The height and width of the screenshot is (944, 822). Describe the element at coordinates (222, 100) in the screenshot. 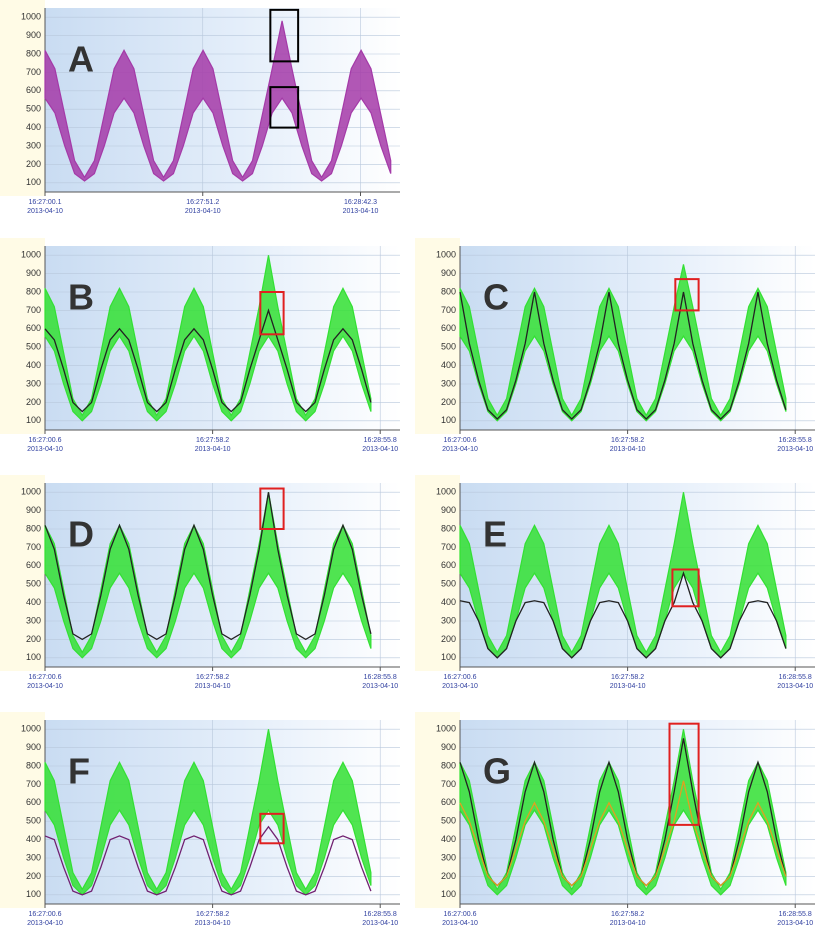

I see `plot-area` at that location.